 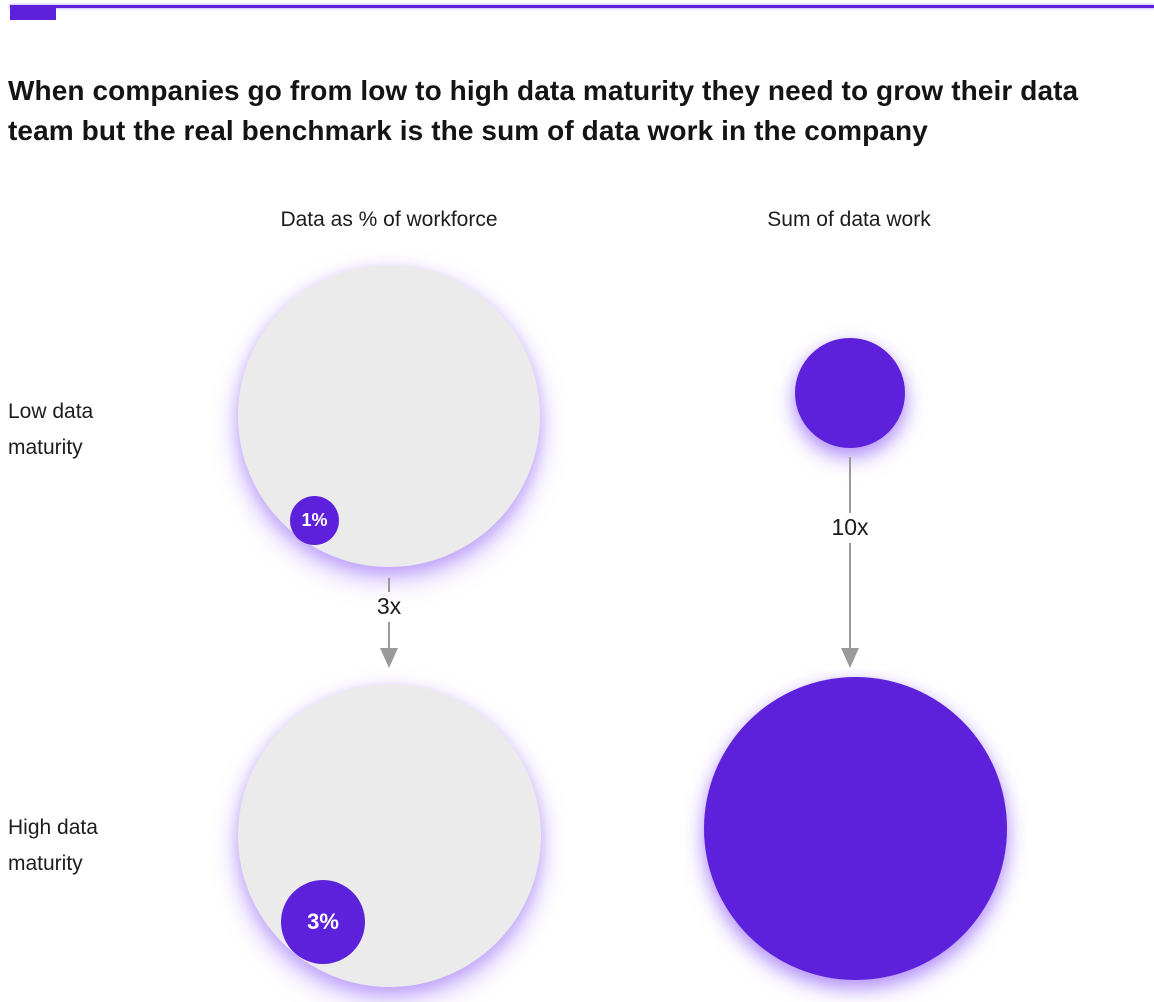 I want to click on datawork-high-circle, so click(x=855, y=828).